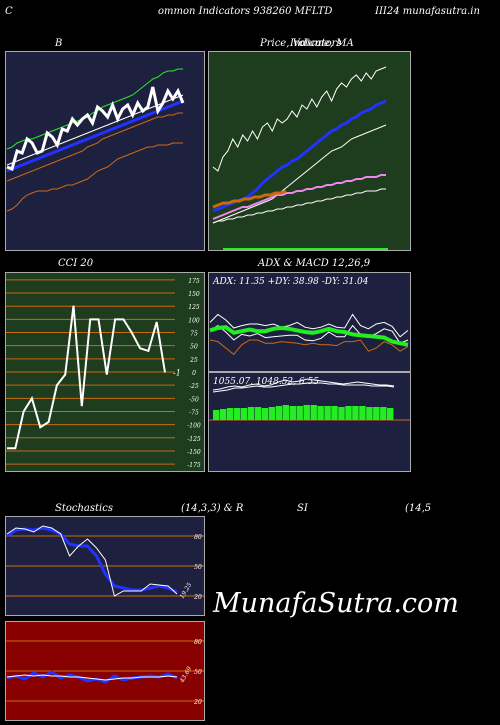 Image resolution: width=500 pixels, height=725 pixels. Describe the element at coordinates (9, 11) in the screenshot. I see `header-left: C` at that location.